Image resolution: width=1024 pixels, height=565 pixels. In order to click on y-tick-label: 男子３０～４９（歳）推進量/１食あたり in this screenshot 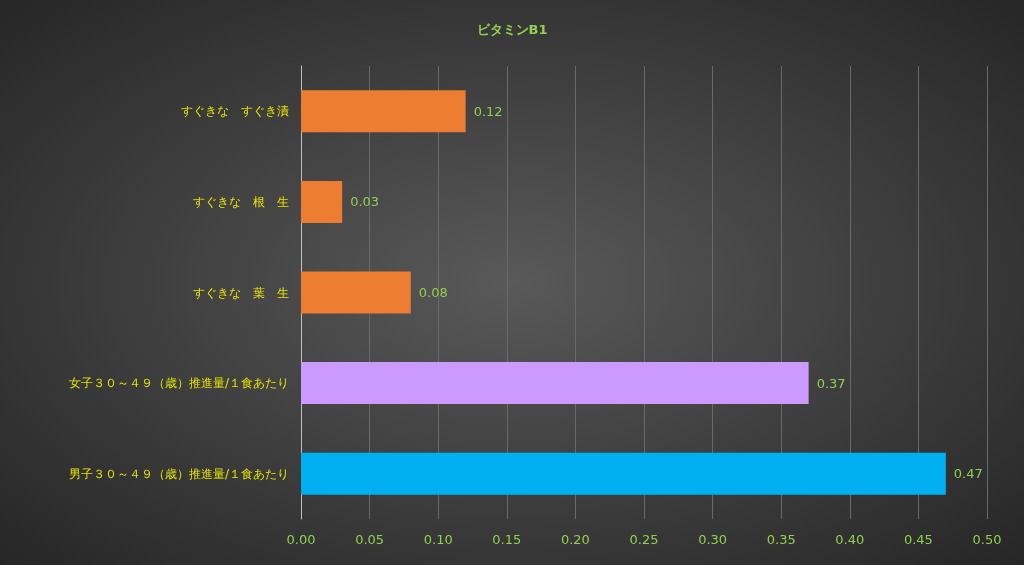, I will do `click(178, 473)`.